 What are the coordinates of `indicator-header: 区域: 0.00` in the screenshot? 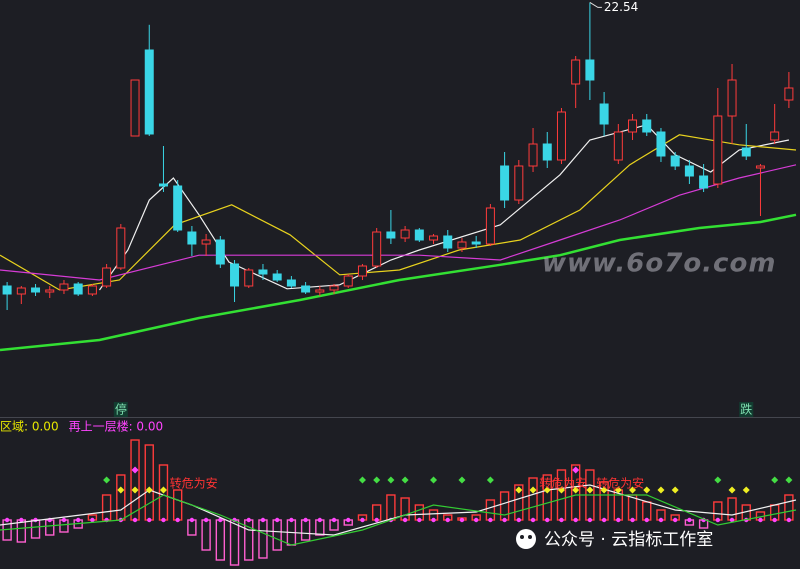 It's located at (29, 427).